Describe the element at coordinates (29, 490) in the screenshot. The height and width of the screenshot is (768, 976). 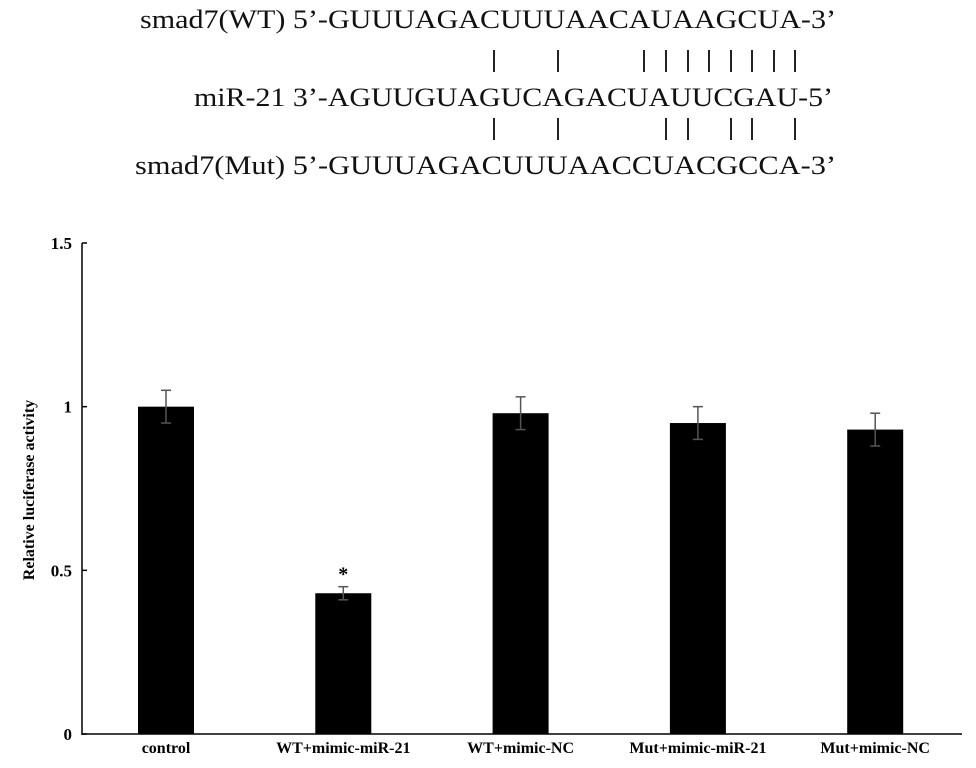
I see `y-axis-title: Relative luciferase activity` at that location.